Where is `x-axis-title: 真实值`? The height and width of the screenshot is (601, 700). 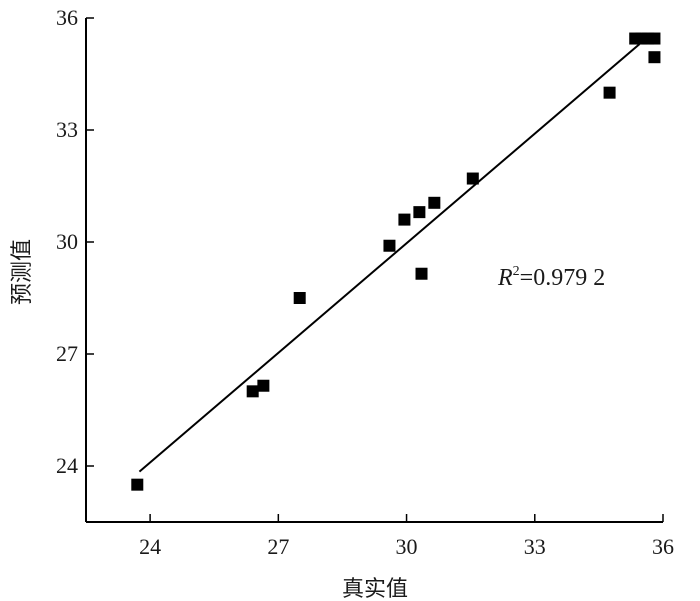
x-axis-title: 真实值 is located at coordinates (375, 589).